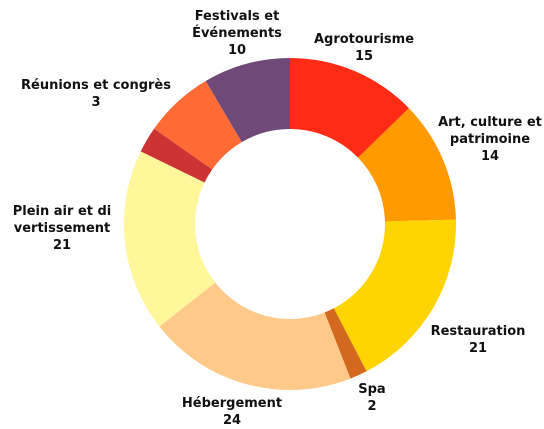 The image size is (544, 429). Describe the element at coordinates (490, 156) in the screenshot. I see `value-label: 14` at that location.